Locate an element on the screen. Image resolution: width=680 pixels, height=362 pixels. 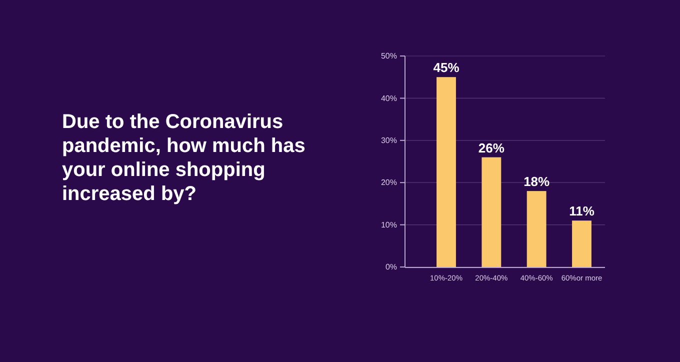
y-tick-label: 40% is located at coordinates (388, 98).